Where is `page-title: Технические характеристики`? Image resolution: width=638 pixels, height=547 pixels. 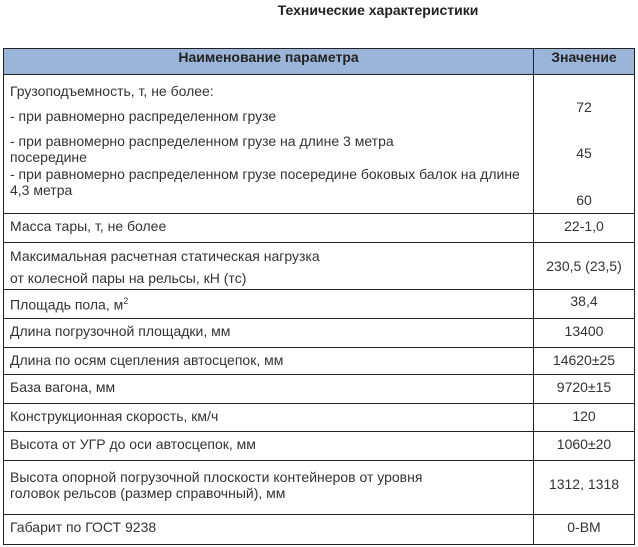
page-title: Технические характеристики is located at coordinates (378, 10).